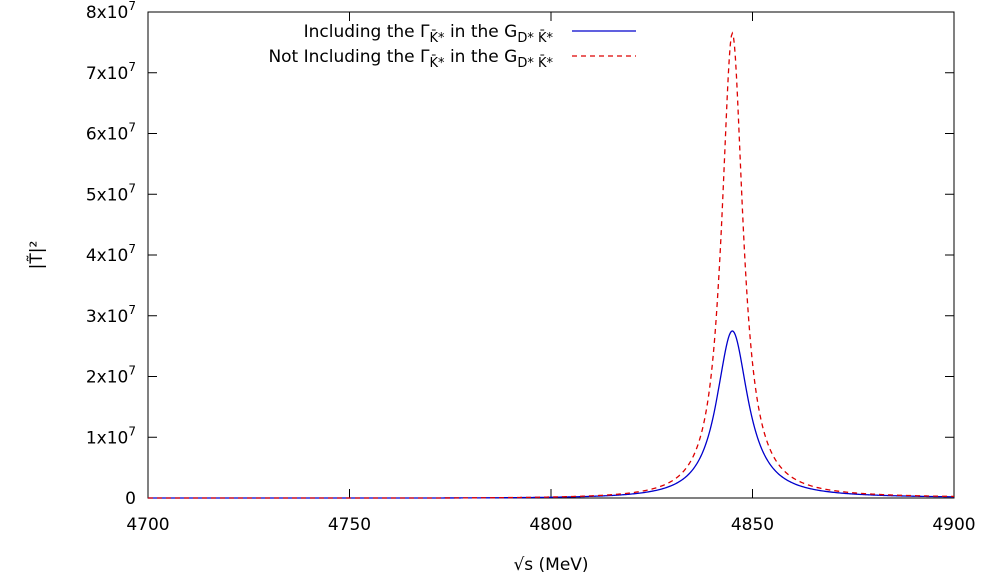  Describe the element at coordinates (130, 499) in the screenshot. I see `y-tick-label: 0` at that location.